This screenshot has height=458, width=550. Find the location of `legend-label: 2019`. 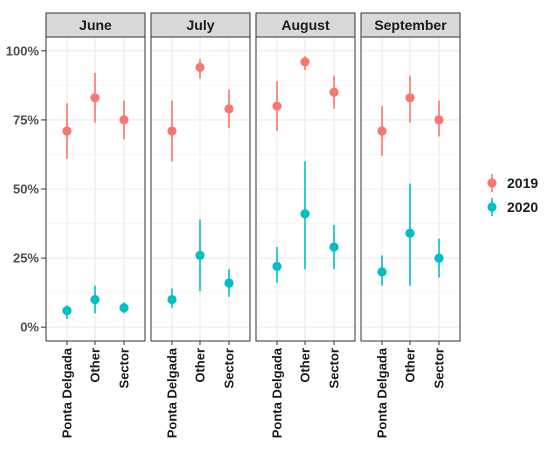

legend-label: 2019 is located at coordinates (522, 183).